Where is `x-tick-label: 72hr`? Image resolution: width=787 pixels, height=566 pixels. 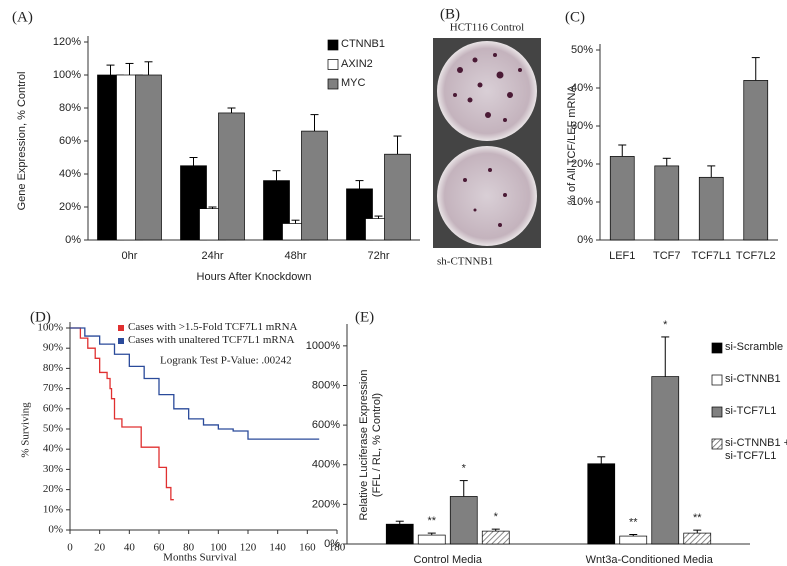 x-tick-label: 72hr is located at coordinates (378, 256).